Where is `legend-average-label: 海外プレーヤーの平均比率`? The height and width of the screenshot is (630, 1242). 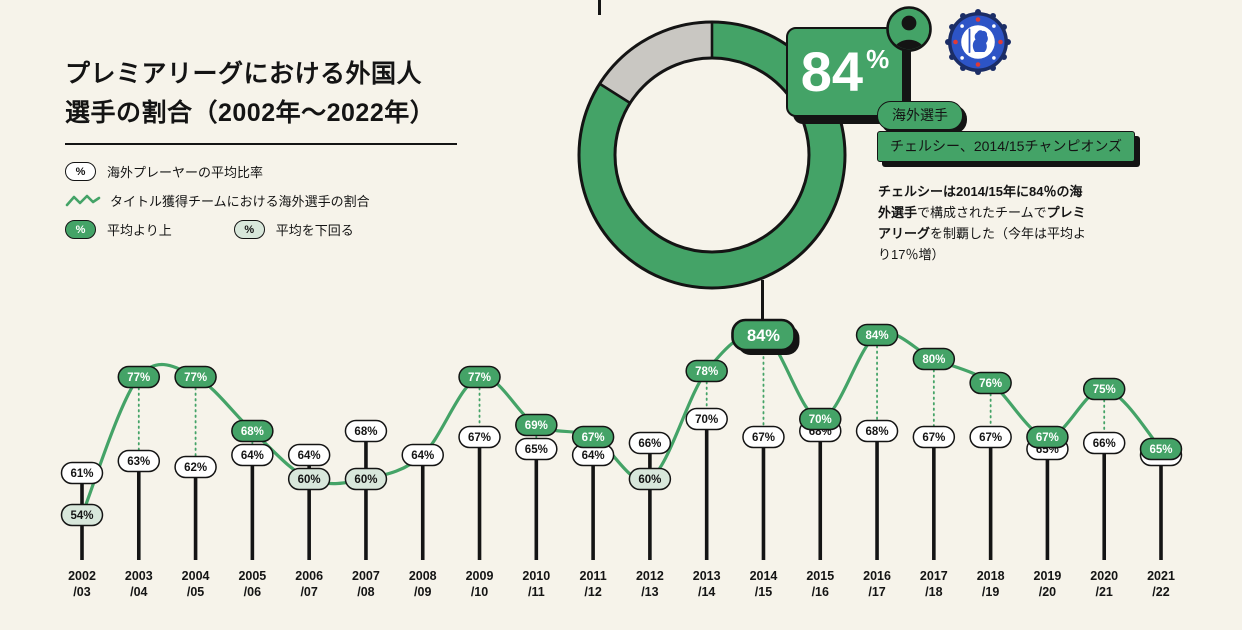
legend-average-label: 海外プレーヤーの平均比率 is located at coordinates (185, 172).